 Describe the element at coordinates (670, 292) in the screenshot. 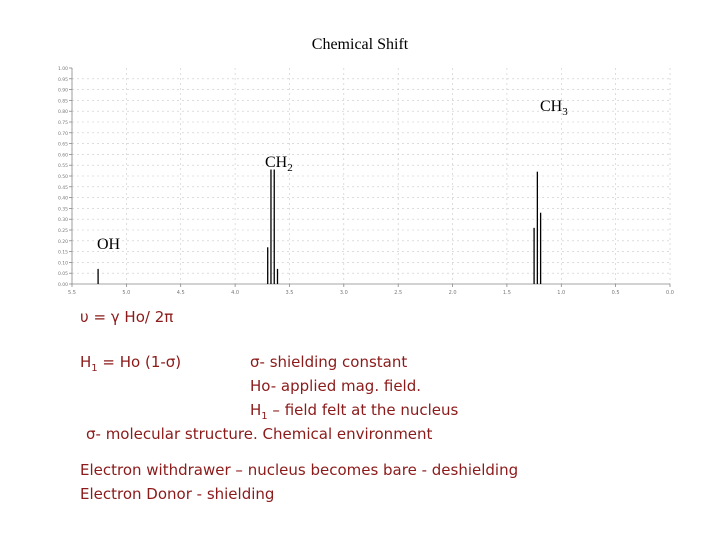

I see `x-tick-label: 0.0` at that location.